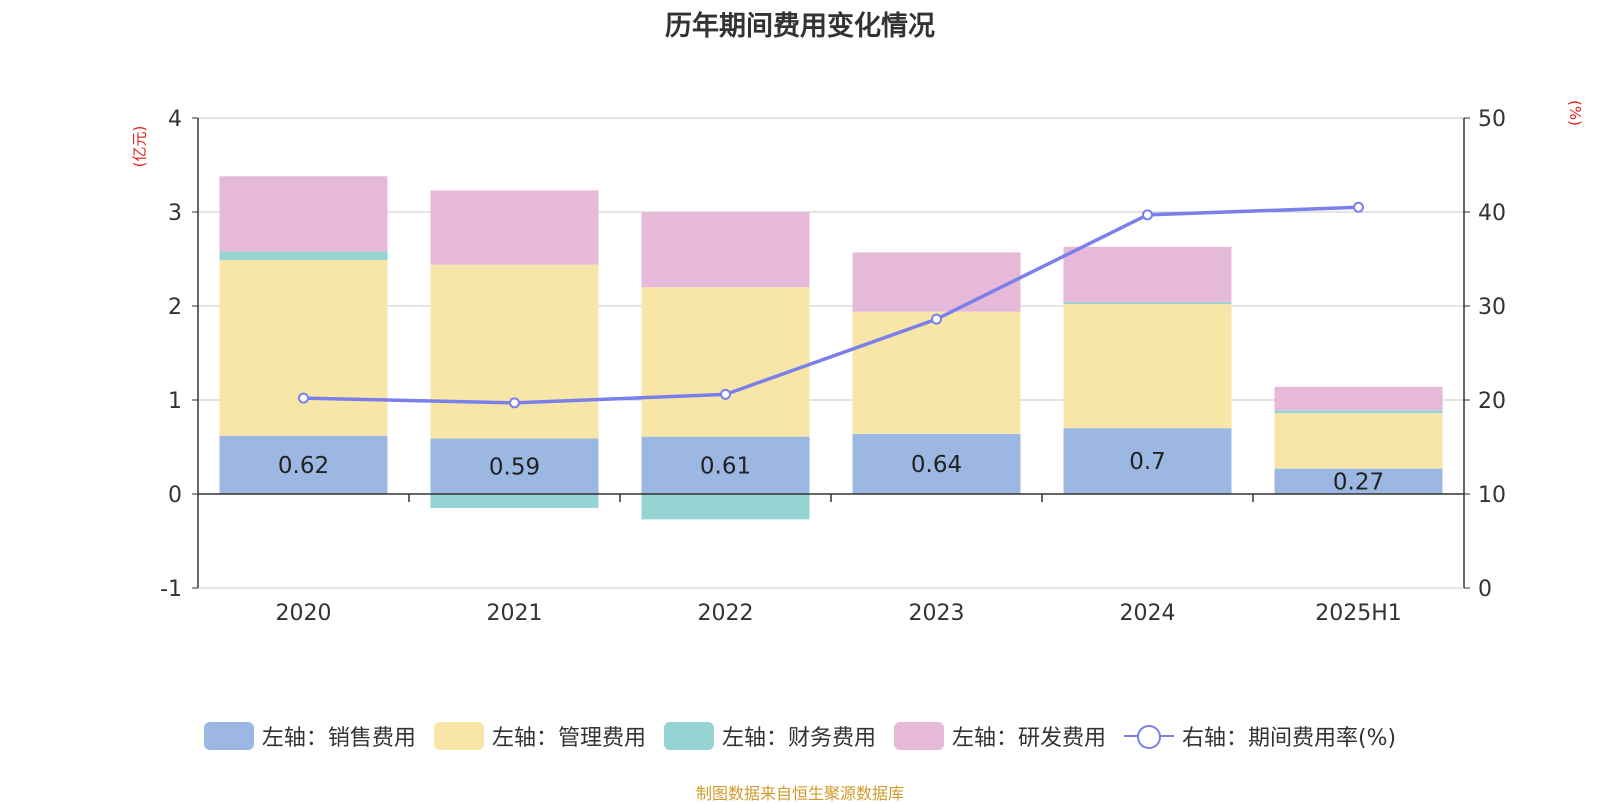 The height and width of the screenshot is (804, 1600). Describe the element at coordinates (726, 613) in the screenshot. I see `x-axis-tick-label: 2022` at that location.